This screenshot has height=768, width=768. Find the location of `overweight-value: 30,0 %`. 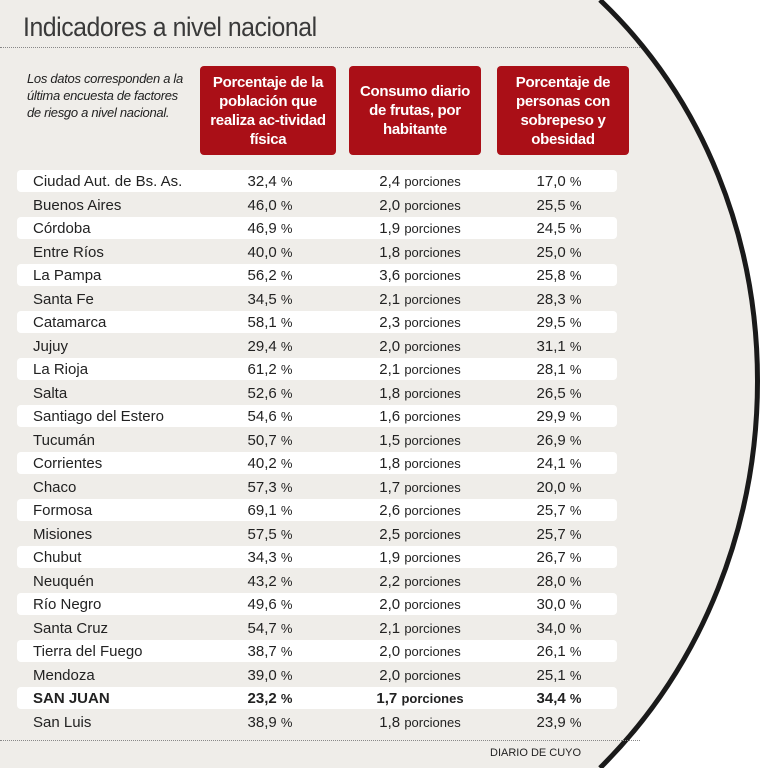

overweight-value: 30,0 % is located at coordinates (559, 604).